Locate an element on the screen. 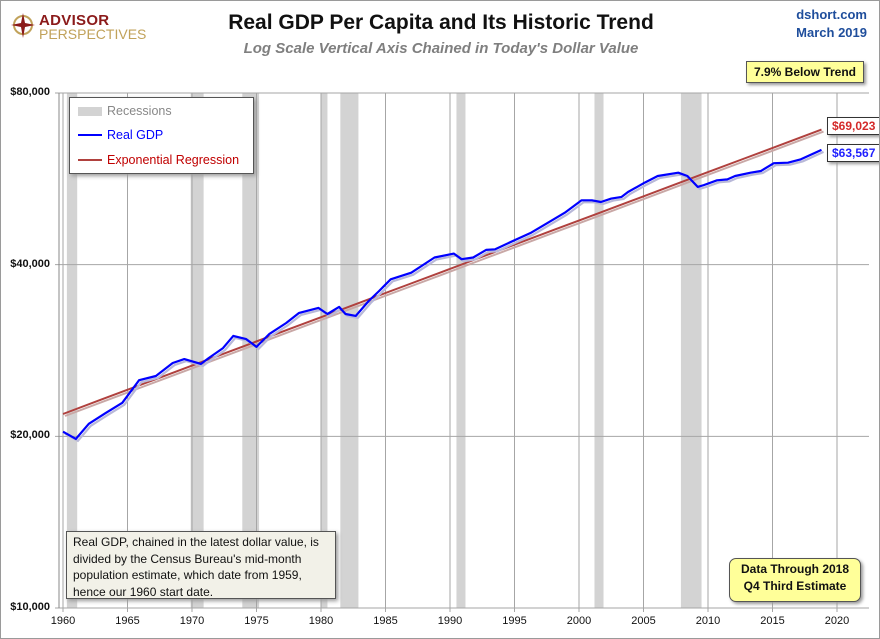 This screenshot has height=639, width=880. data-through-line1: Data Through 2018 is located at coordinates (795, 569).